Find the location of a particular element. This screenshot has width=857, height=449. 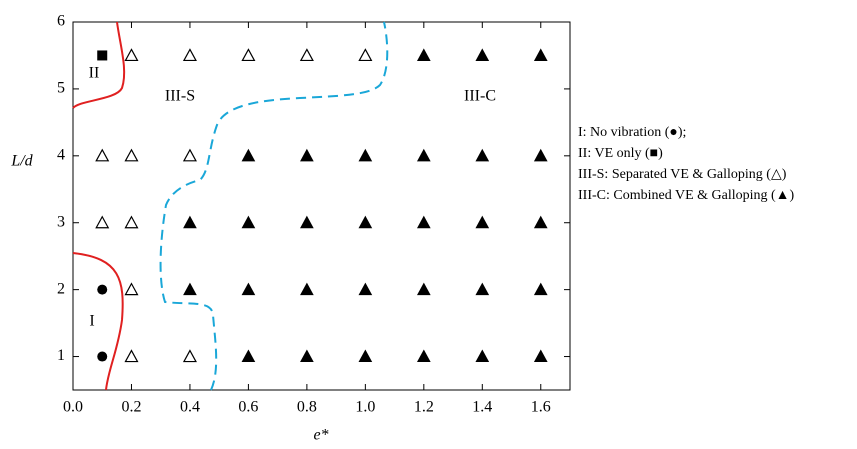

x-tick-label: 0.4 is located at coordinates (190, 407).